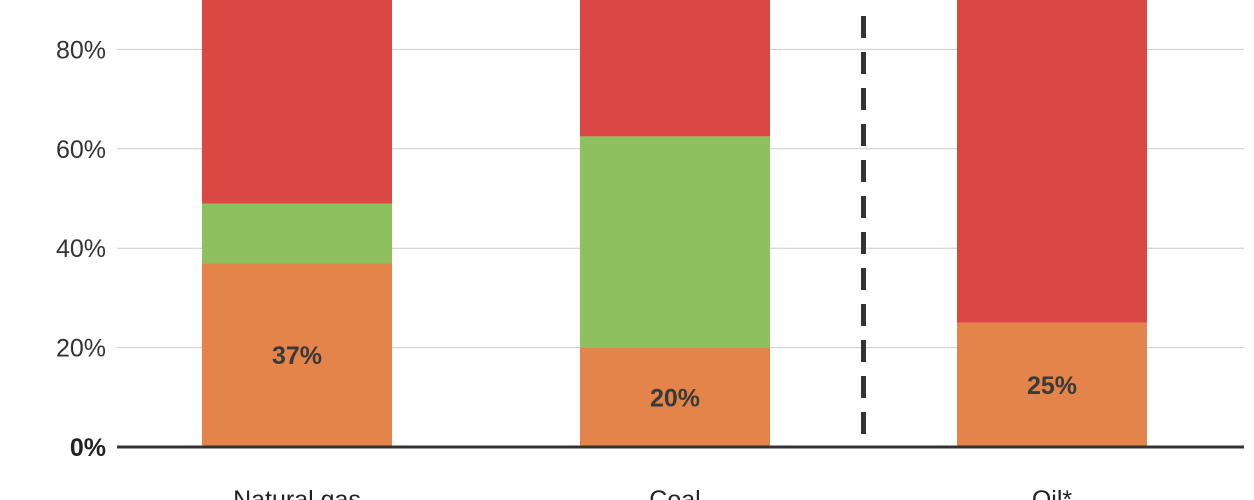 The image size is (1254, 500). What do you see at coordinates (88, 448) in the screenshot?
I see `y-tick-label: 0%` at bounding box center [88, 448].